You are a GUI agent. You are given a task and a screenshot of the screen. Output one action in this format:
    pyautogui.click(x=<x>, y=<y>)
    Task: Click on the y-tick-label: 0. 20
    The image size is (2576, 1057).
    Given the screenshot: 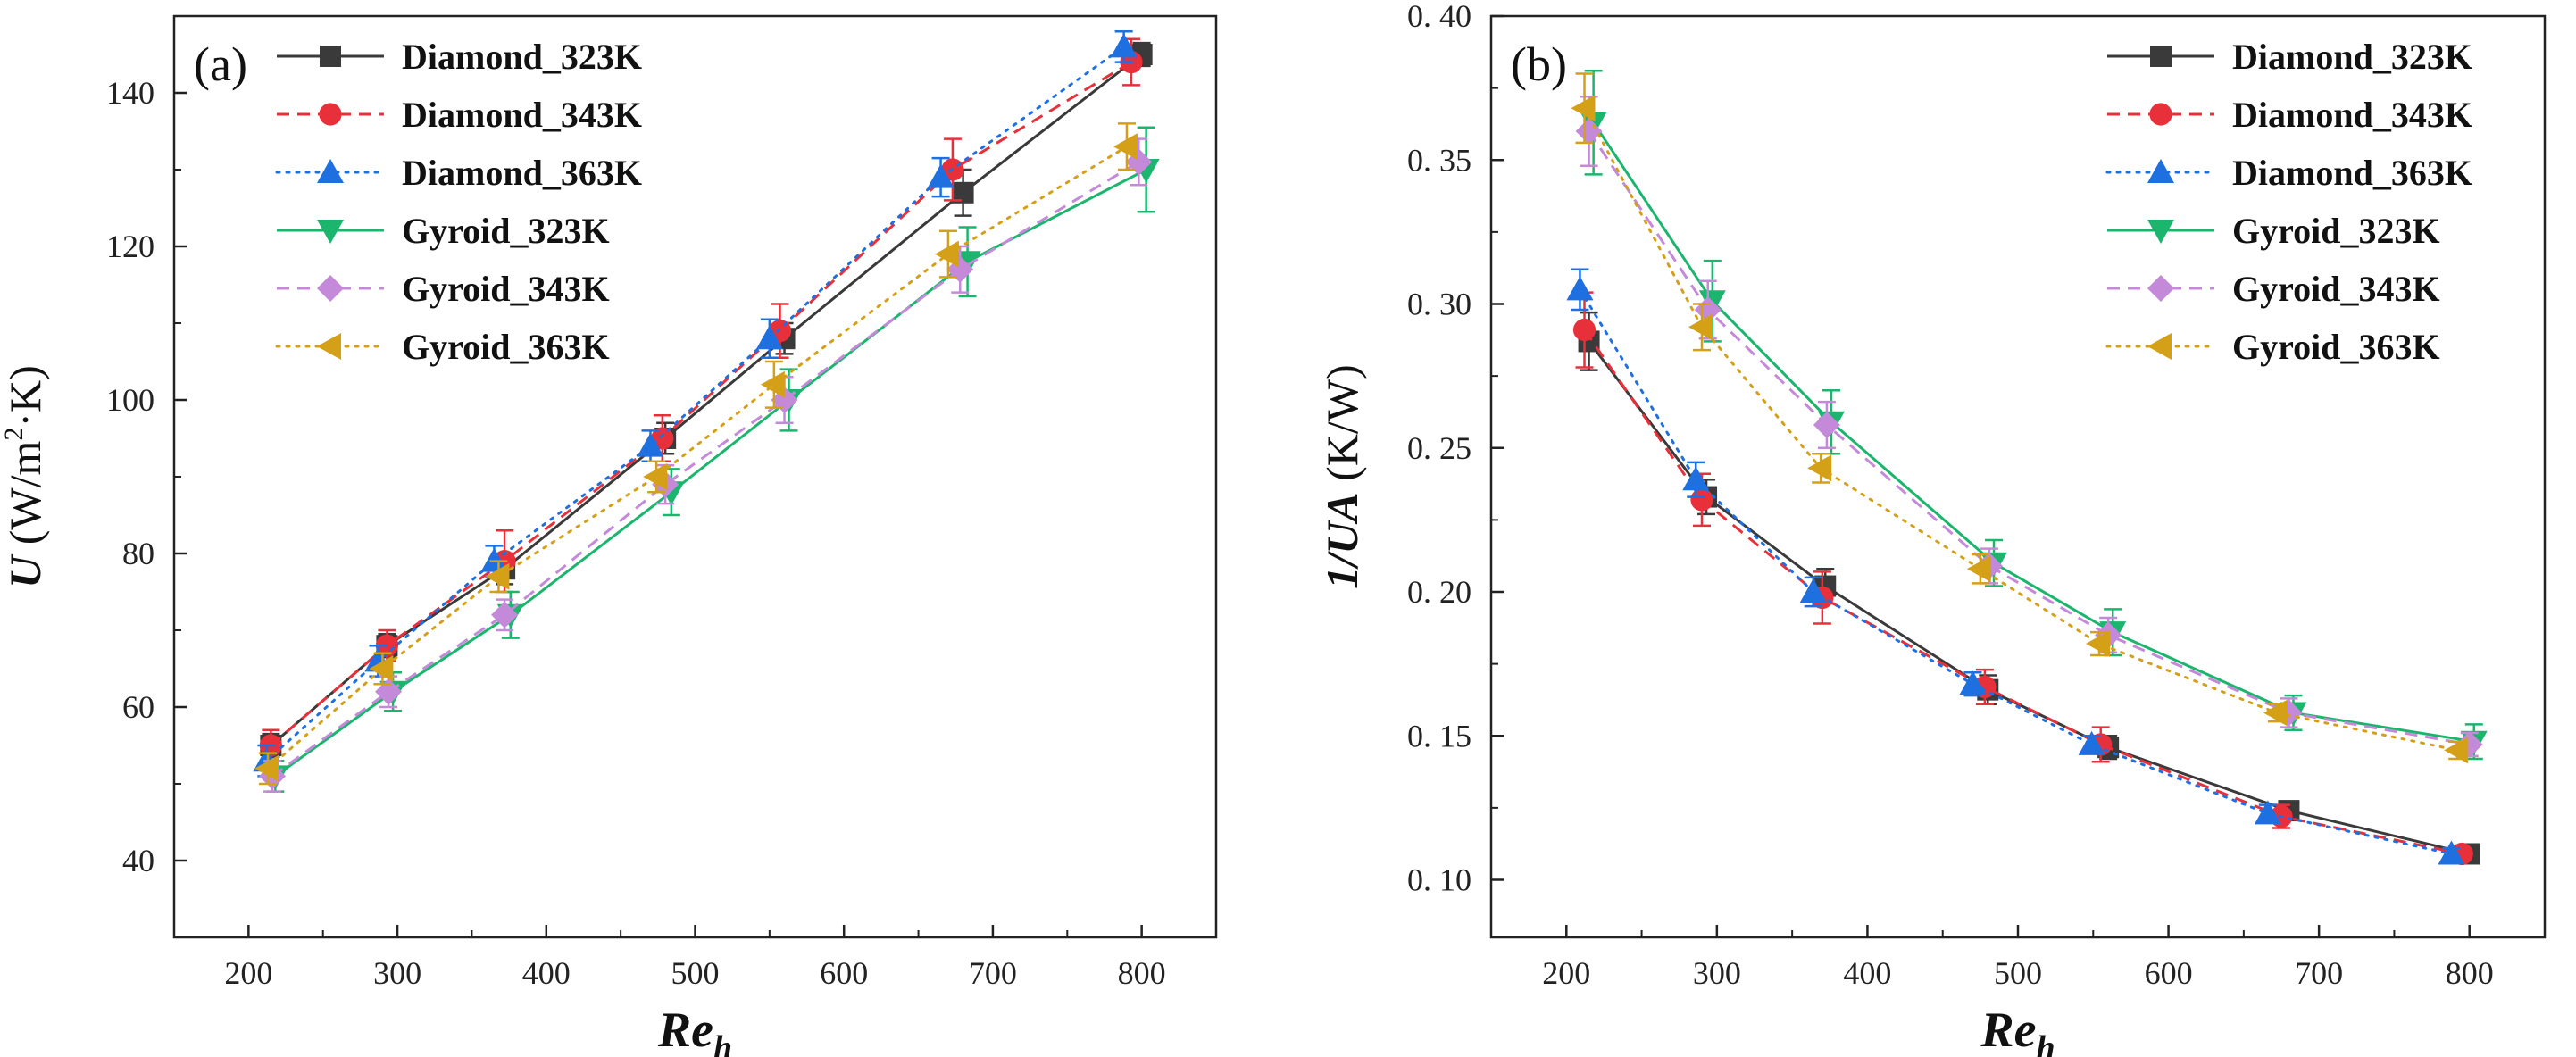 What is the action you would take?
    pyautogui.click(x=1439, y=592)
    